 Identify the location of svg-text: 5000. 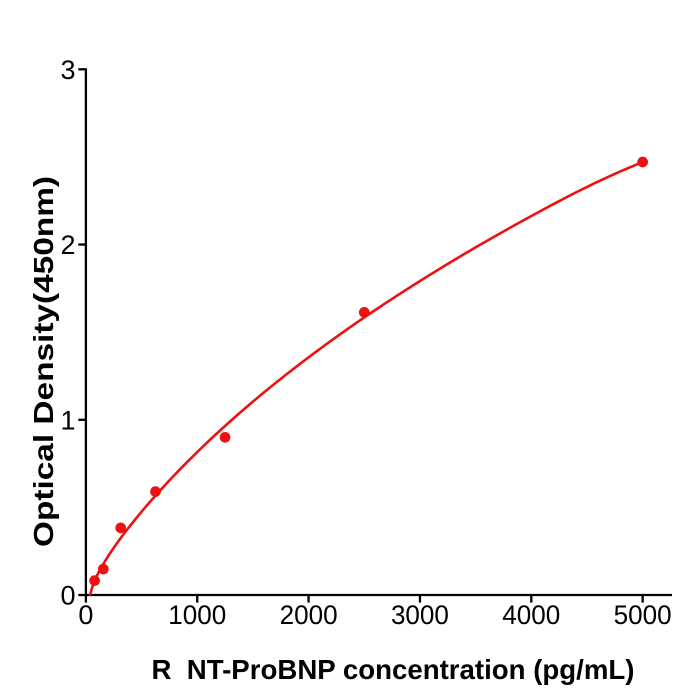
(643, 615).